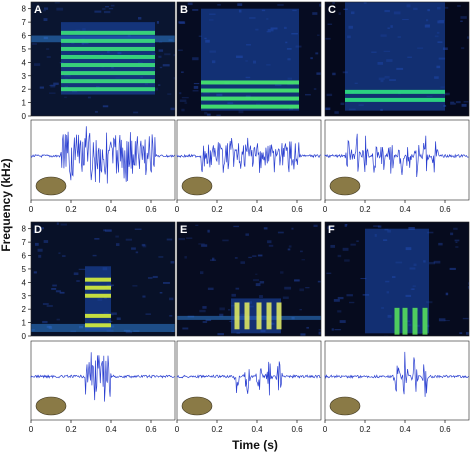 This screenshot has height=454, width=474. What do you see at coordinates (24, 116) in the screenshot?
I see `y-tick-label: 0` at bounding box center [24, 116].